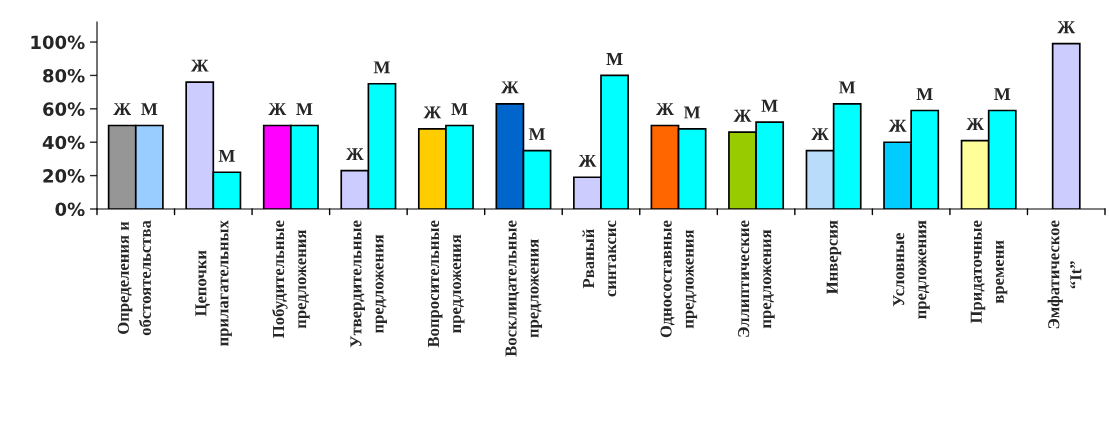  Describe the element at coordinates (446, 284) in the screenshot. I see `x-tick-label: Вопросительные предложения` at that location.